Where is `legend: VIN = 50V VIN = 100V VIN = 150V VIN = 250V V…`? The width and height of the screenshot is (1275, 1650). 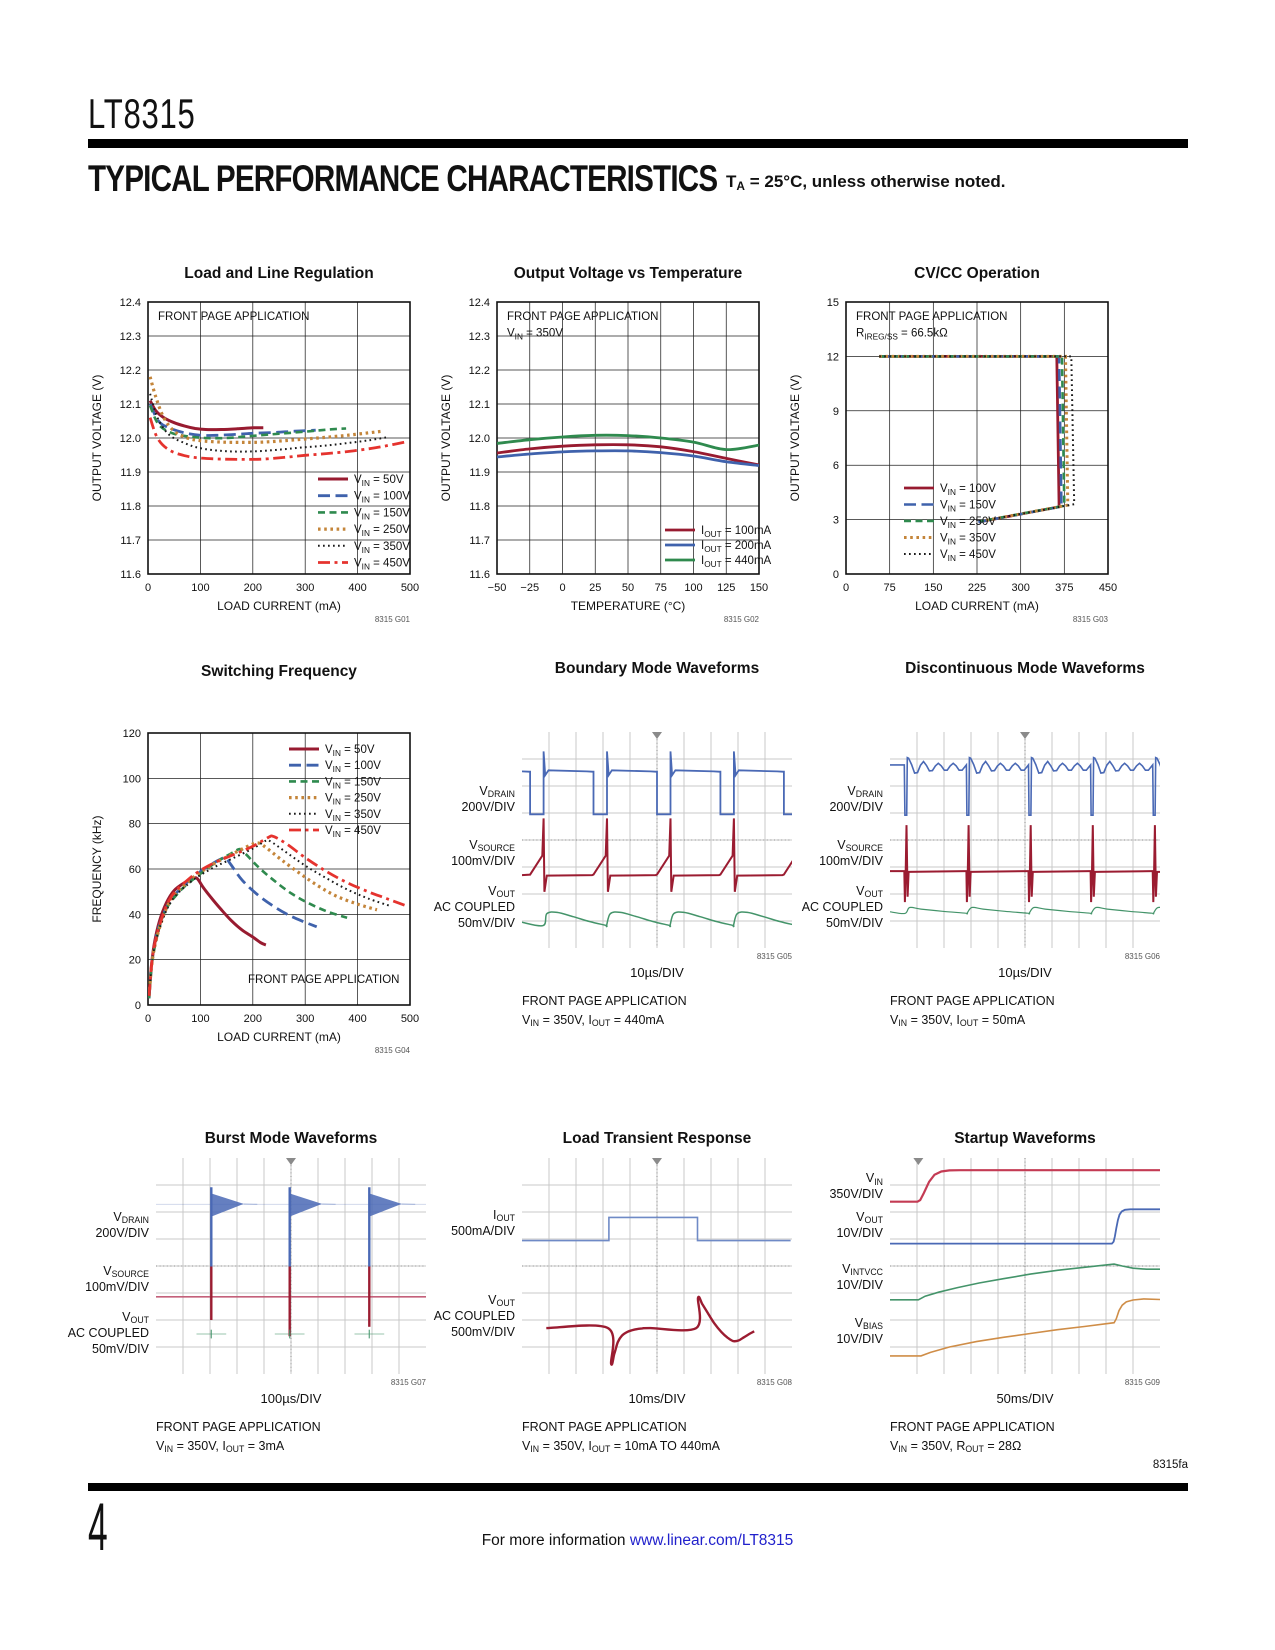
legend: VIN = 50V VIN = 100V VIN = 150V VIN = 250V V… is located at coordinates (335, 791).